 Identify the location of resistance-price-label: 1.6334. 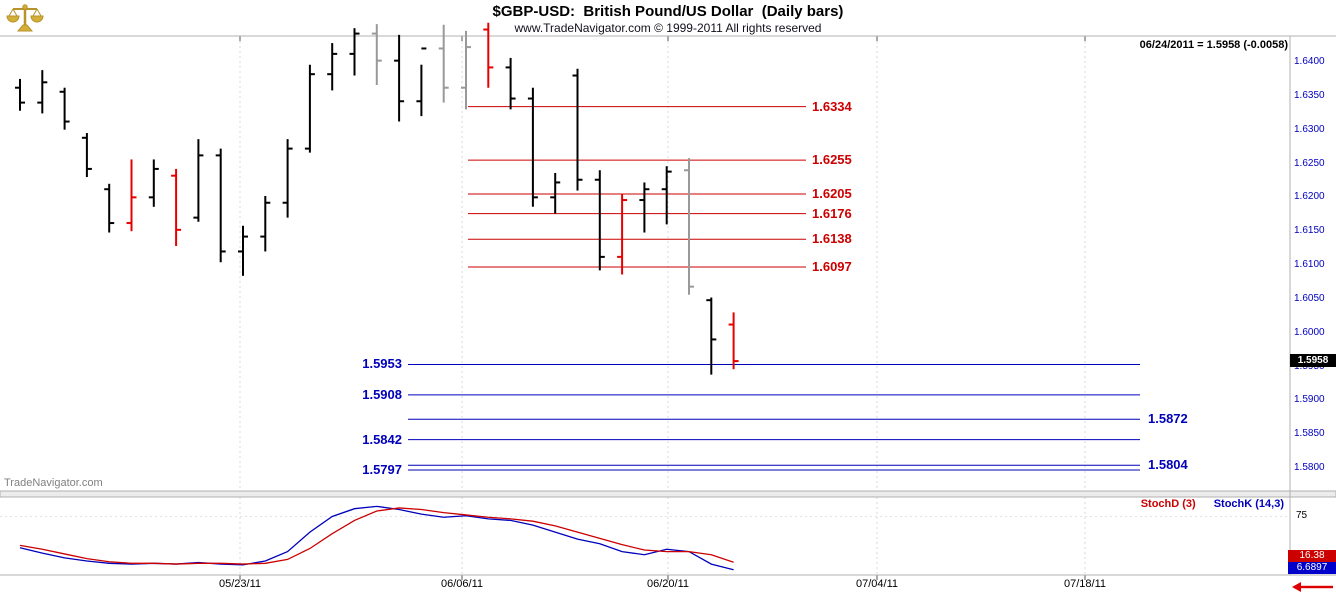
(832, 106).